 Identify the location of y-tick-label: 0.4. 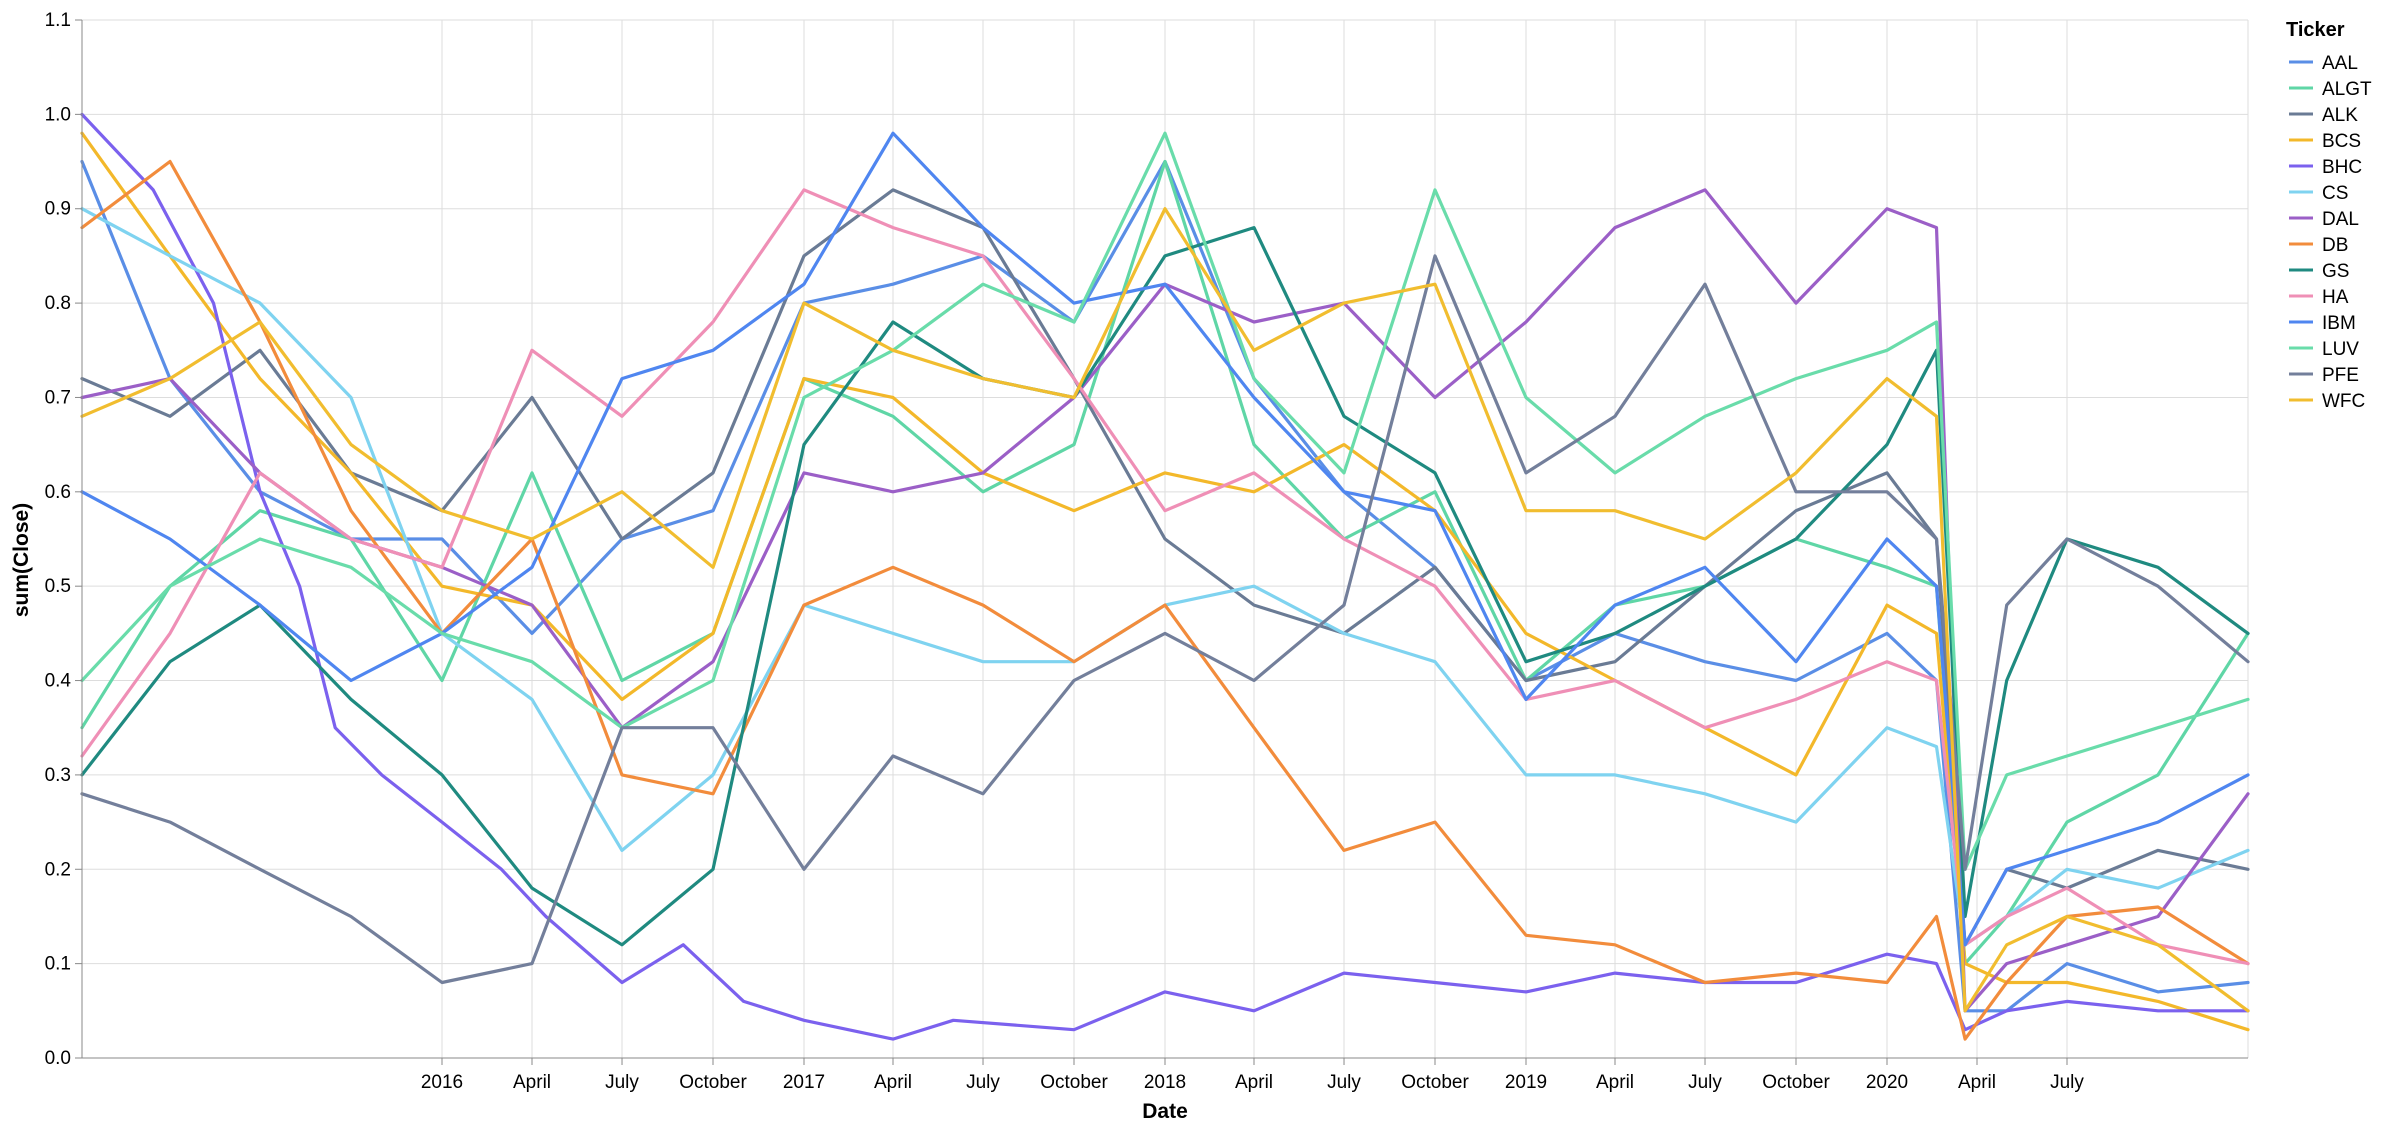
(58, 681).